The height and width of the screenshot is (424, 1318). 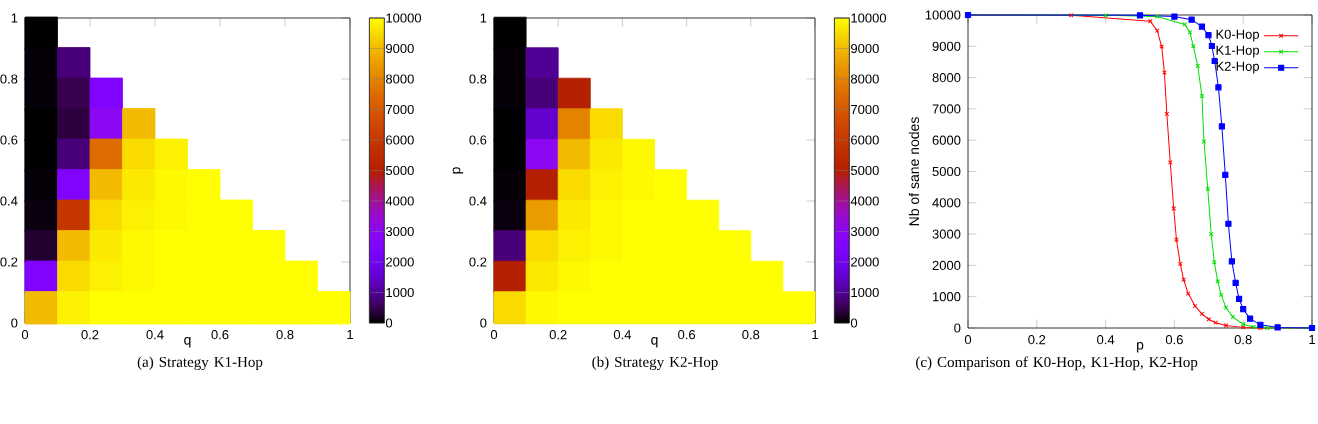 I want to click on x-tick-label: 0.8, so click(x=1243, y=340).